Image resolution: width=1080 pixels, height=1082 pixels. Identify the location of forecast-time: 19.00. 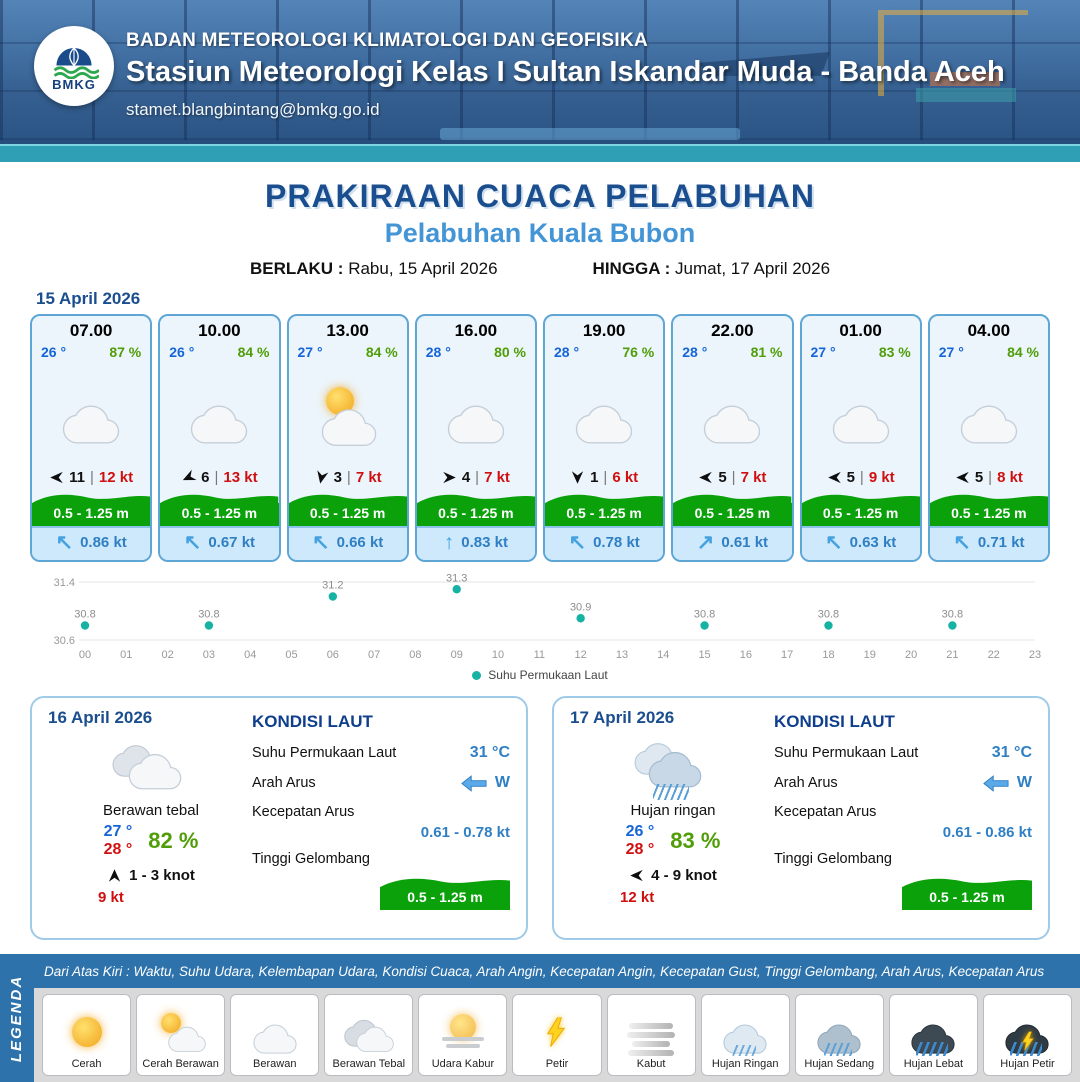
(604, 330).